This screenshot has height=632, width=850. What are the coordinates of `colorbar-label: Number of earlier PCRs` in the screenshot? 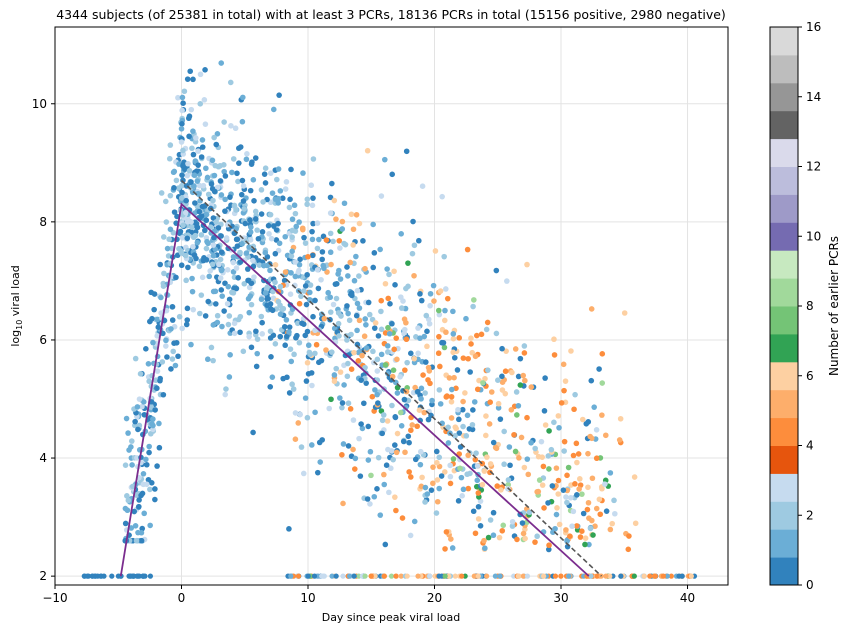 It's located at (834, 306).